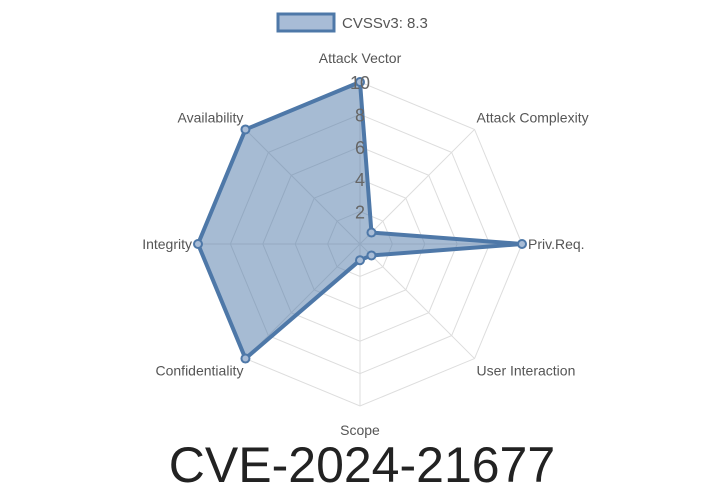 The width and height of the screenshot is (720, 504). What do you see at coordinates (556, 244) in the screenshot?
I see `axis-label: Priv.Req.` at bounding box center [556, 244].